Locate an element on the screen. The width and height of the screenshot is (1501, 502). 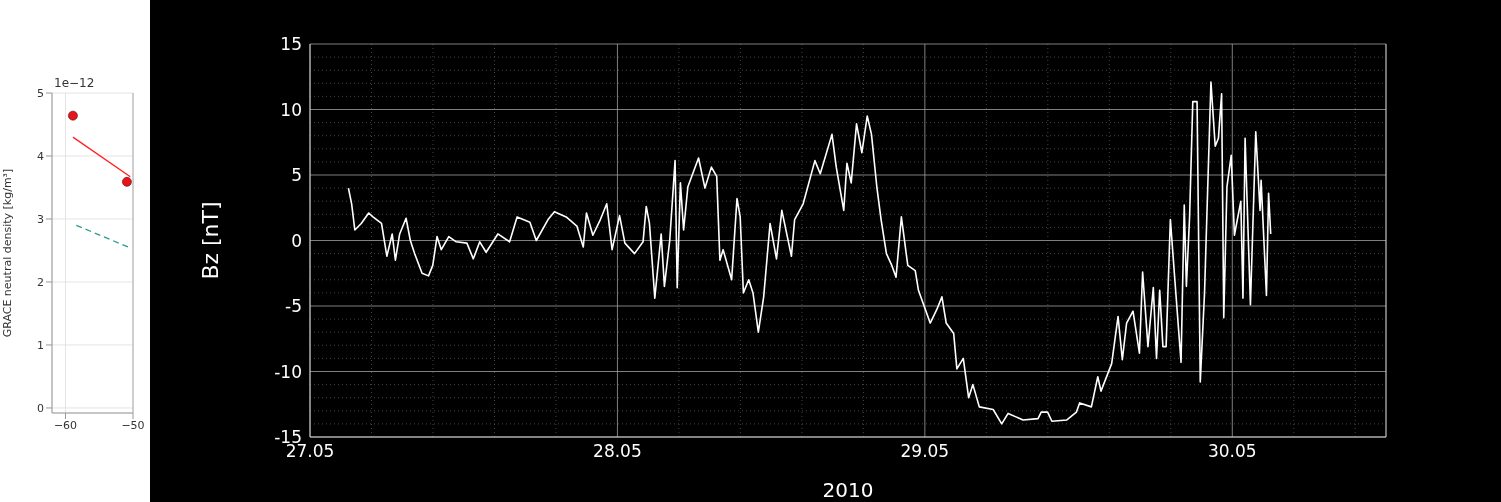
y-tick-label: -5 is located at coordinates (293, 306).